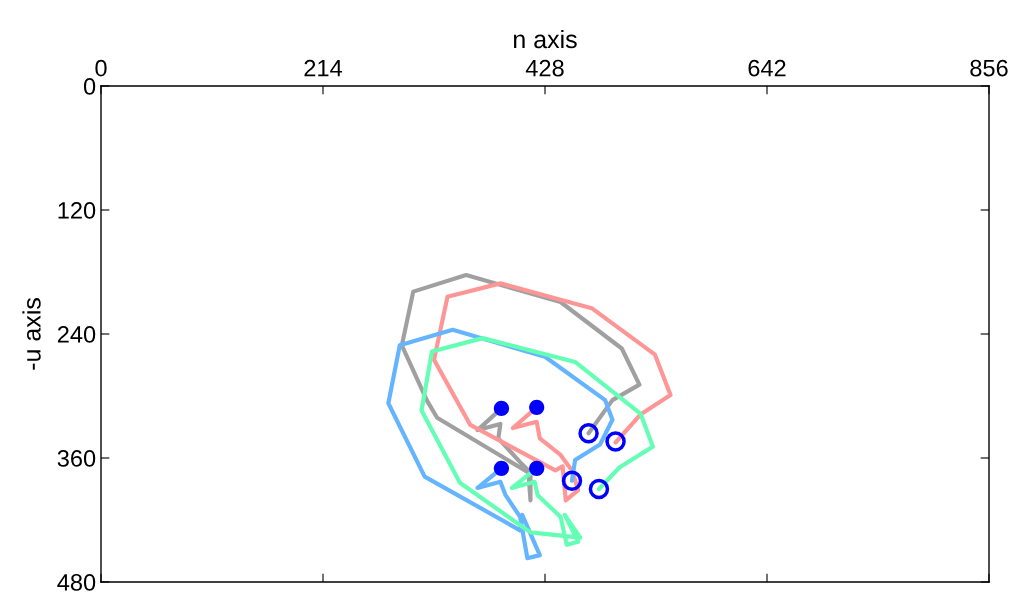  What do you see at coordinates (101, 68) in the screenshot?
I see `x-tick-label: 0` at bounding box center [101, 68].